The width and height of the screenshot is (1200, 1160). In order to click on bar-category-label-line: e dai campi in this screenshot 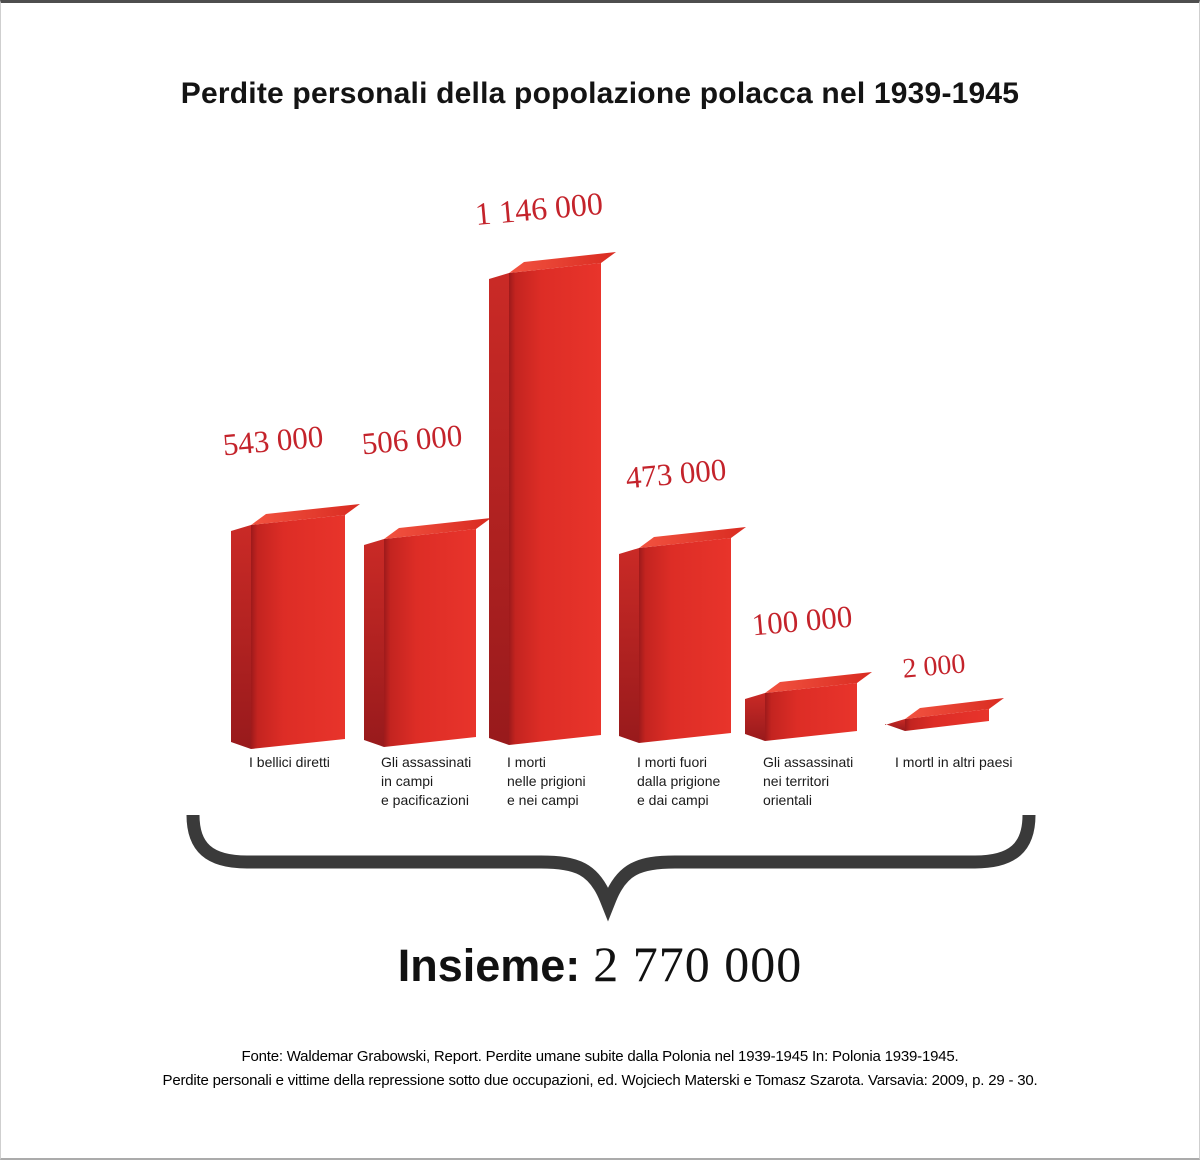, I will do `click(673, 800)`.